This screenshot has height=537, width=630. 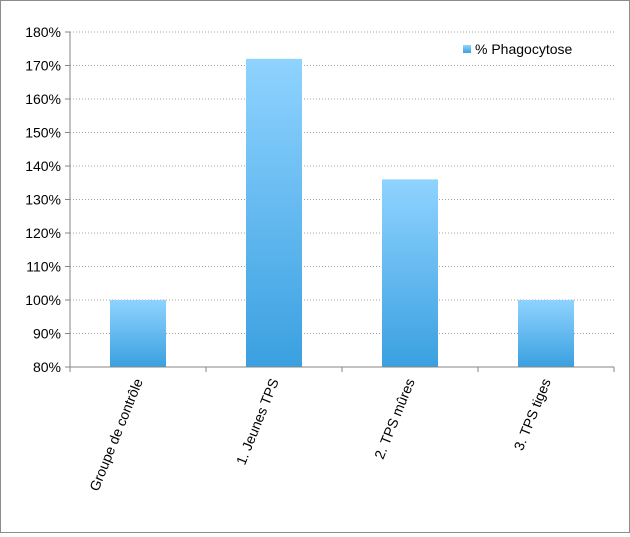 I want to click on x-tick-label: 3. TPS tiges, so click(x=531, y=414).